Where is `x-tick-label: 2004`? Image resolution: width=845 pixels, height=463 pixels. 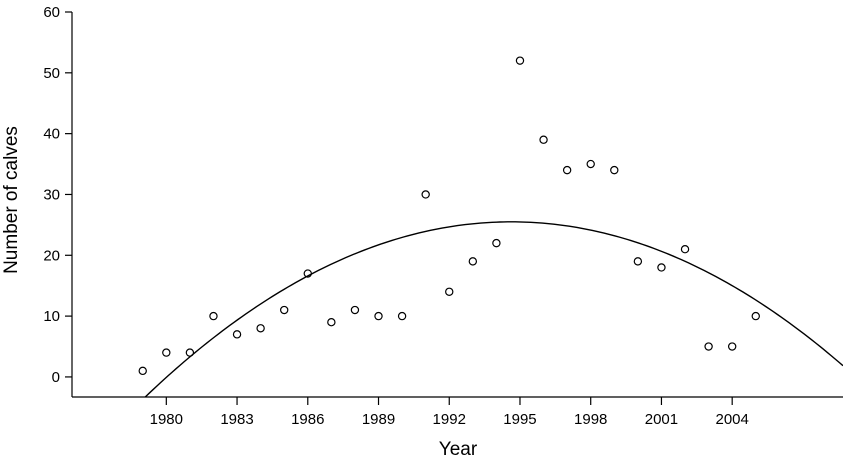 x-tick-label: 2004 is located at coordinates (731, 419).